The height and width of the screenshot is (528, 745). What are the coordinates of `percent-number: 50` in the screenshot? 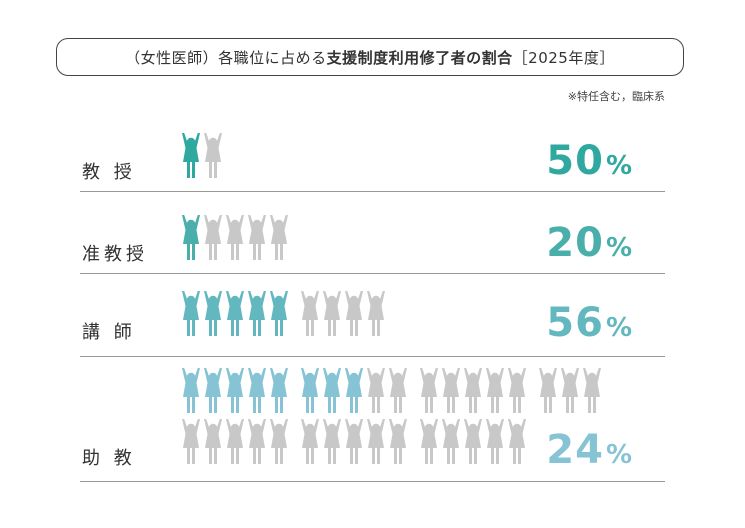 It's located at (575, 161).